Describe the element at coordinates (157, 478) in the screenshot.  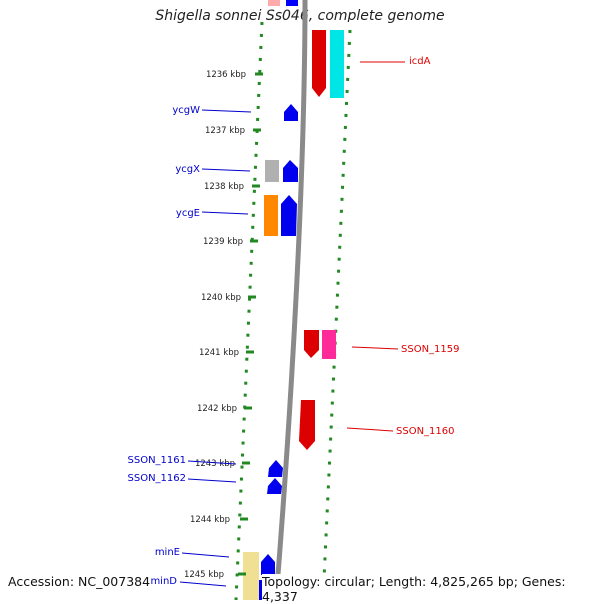
I see `gene-label-SSON_1162: SSON_1162` at that location.